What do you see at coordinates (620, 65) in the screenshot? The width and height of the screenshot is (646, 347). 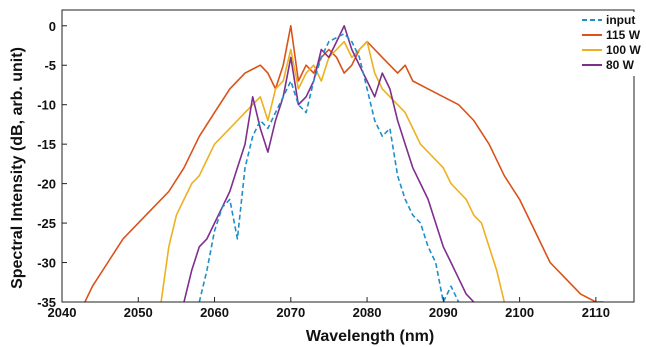 I see `legend-label: 80 W` at bounding box center [620, 65].